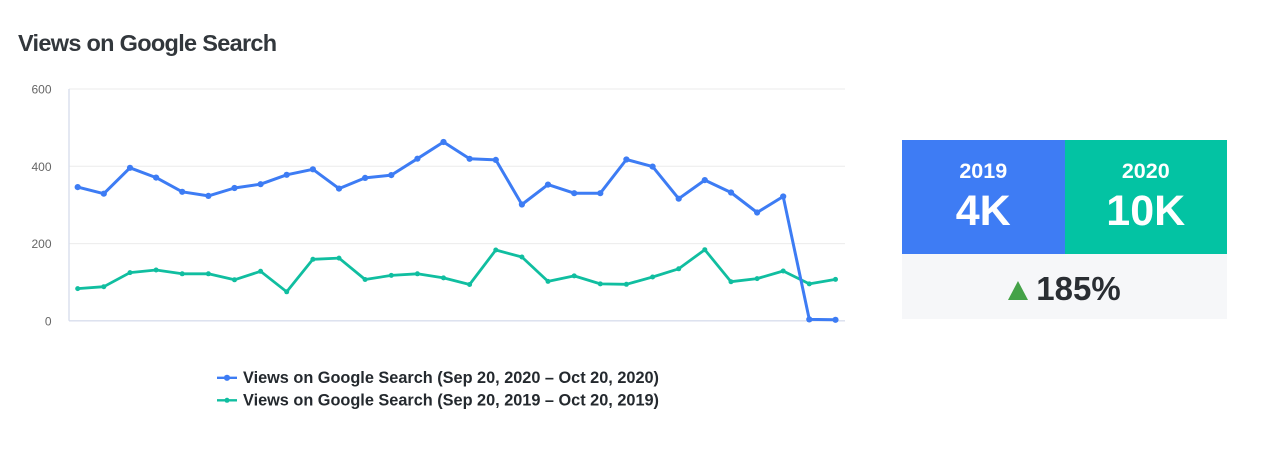 Image resolution: width=1269 pixels, height=451 pixels. What do you see at coordinates (48, 321) in the screenshot?
I see `svg-text: 0` at bounding box center [48, 321].